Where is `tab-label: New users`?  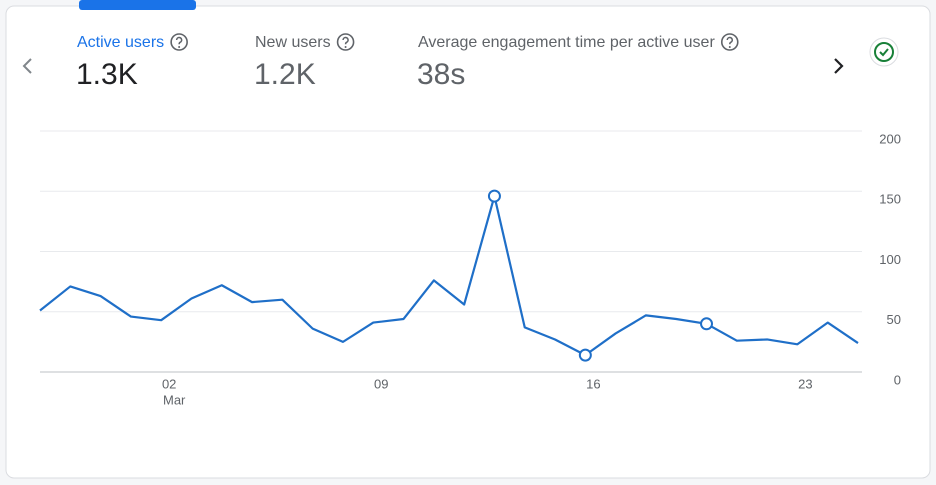
tab-label: New users is located at coordinates (293, 42).